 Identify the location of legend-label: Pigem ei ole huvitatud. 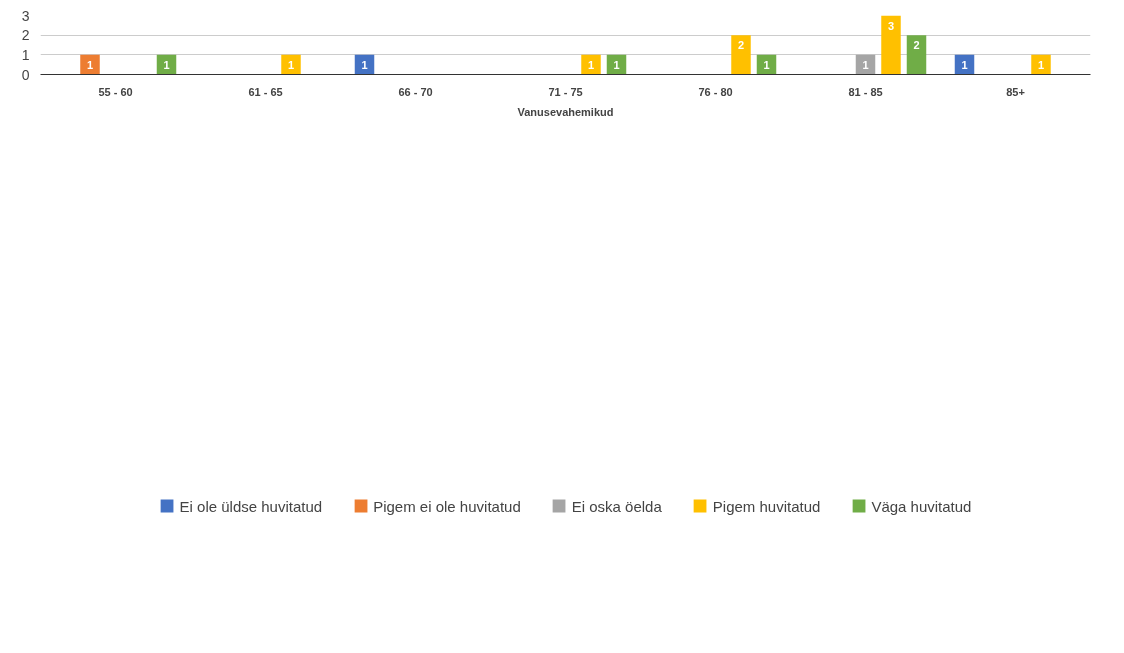
(447, 506).